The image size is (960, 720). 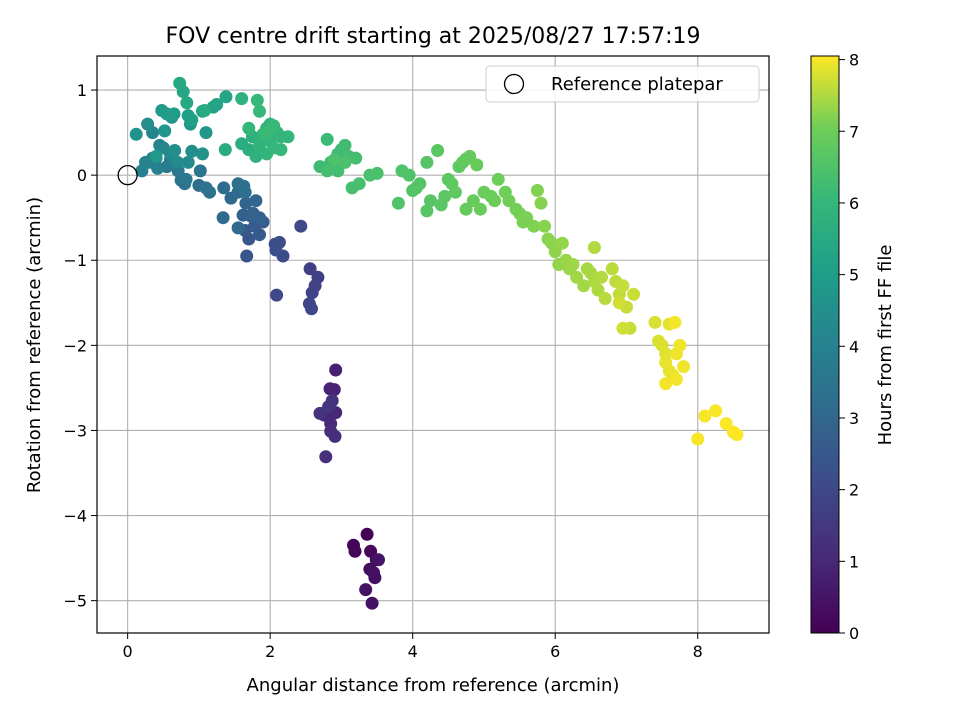 I want to click on reference-marker, so click(x=127, y=175).